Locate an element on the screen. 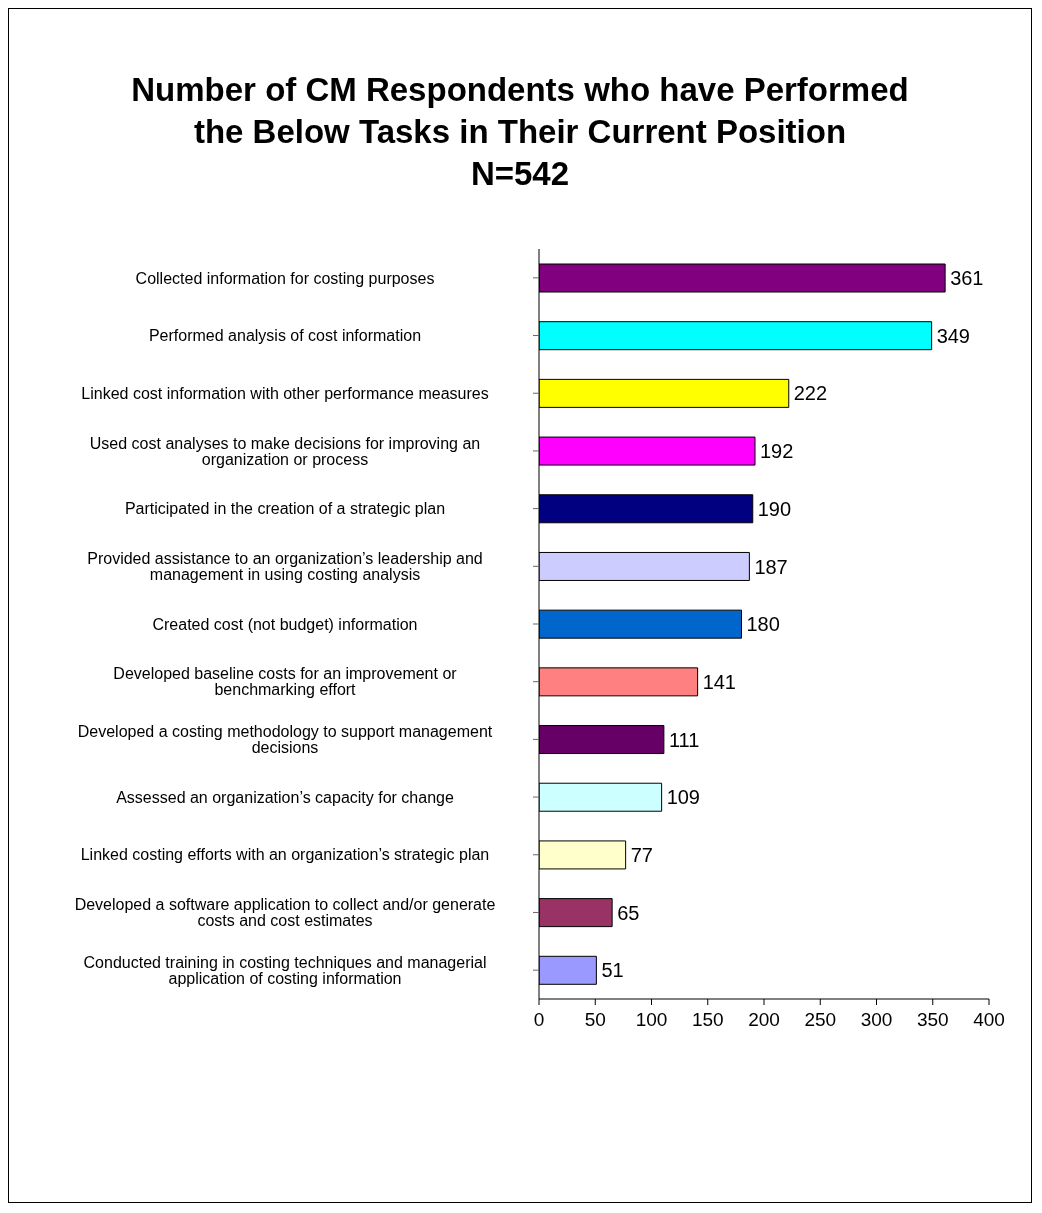  y-tick-label: Created cost (not budget) information is located at coordinates (285, 624).